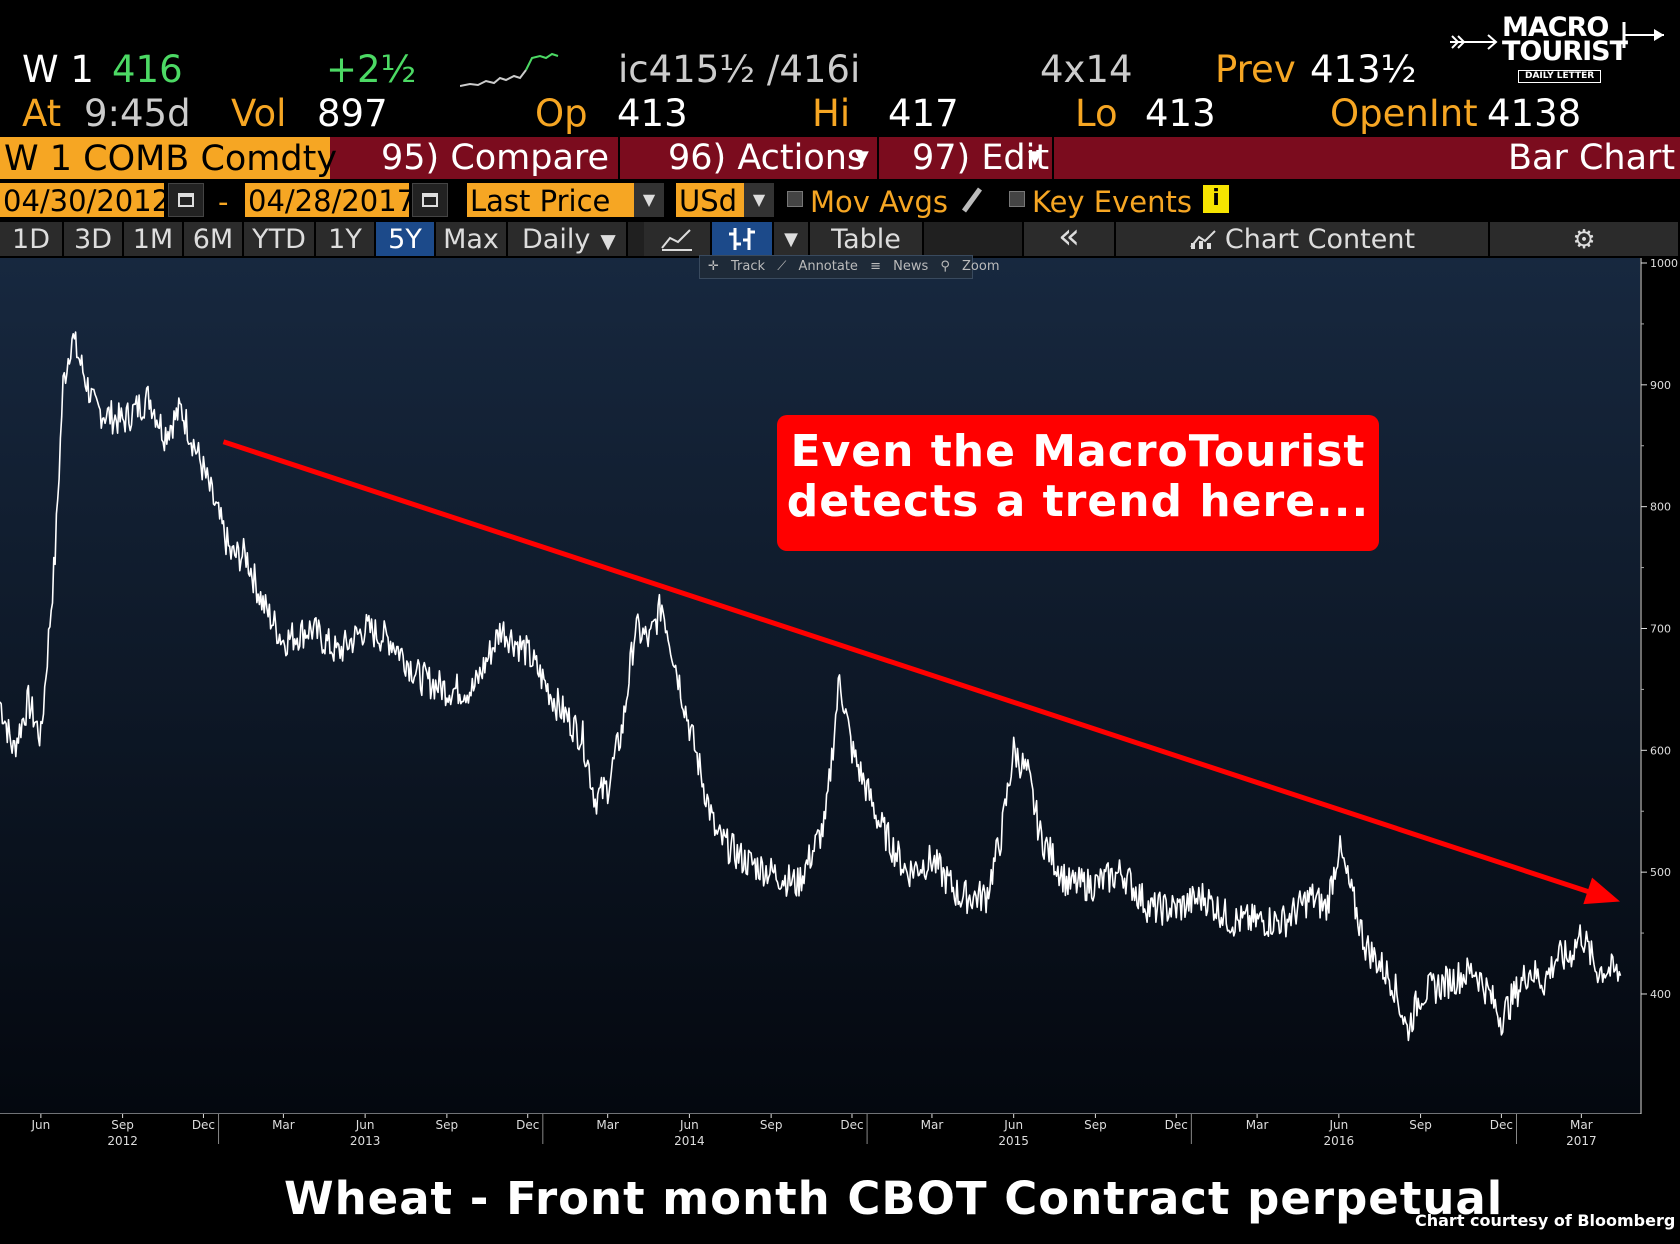  I want to click on chart-content-button: Chart Content, so click(1303, 239).